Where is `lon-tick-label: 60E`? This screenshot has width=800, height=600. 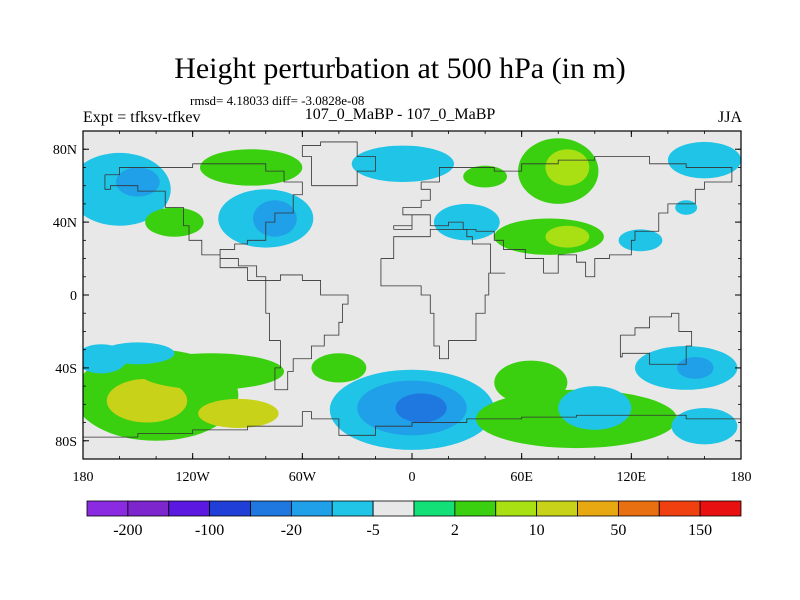
lon-tick-label: 60E is located at coordinates (521, 477).